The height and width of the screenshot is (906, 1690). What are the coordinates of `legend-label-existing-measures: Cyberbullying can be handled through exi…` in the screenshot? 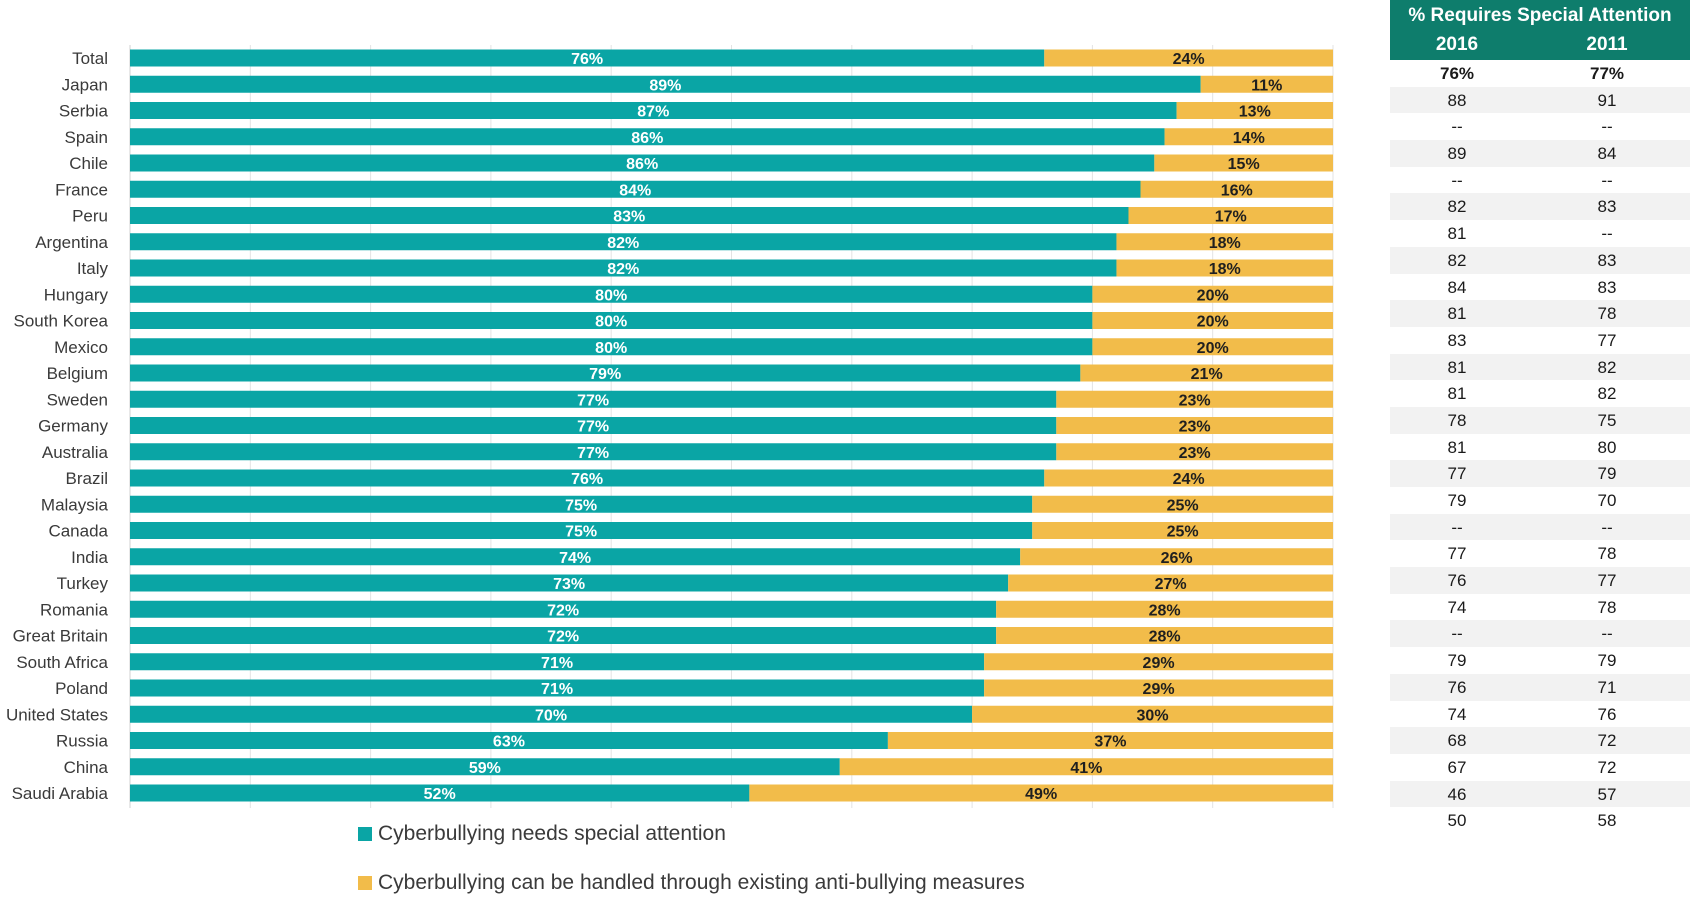 It's located at (701, 882).